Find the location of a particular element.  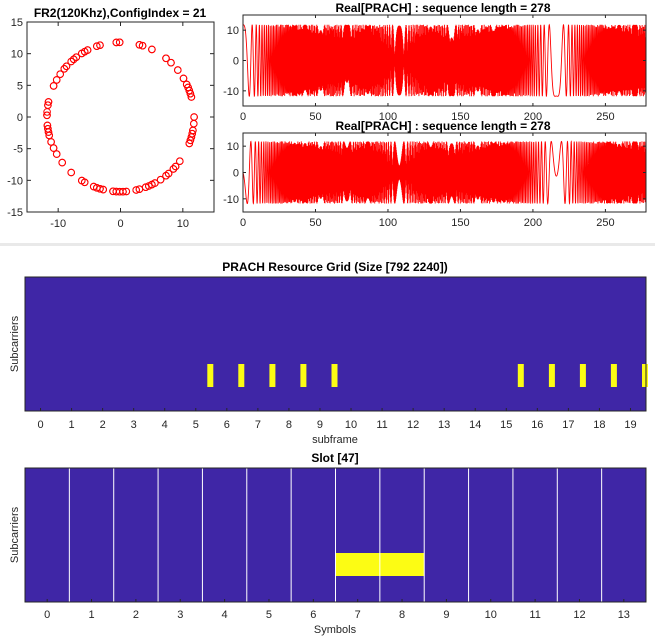

x-tick-label: 9 is located at coordinates (320, 425).